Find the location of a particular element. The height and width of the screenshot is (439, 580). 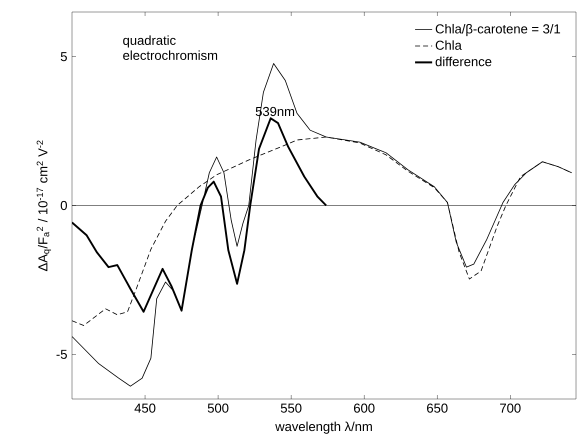

x-tick-label: 450 is located at coordinates (145, 408).